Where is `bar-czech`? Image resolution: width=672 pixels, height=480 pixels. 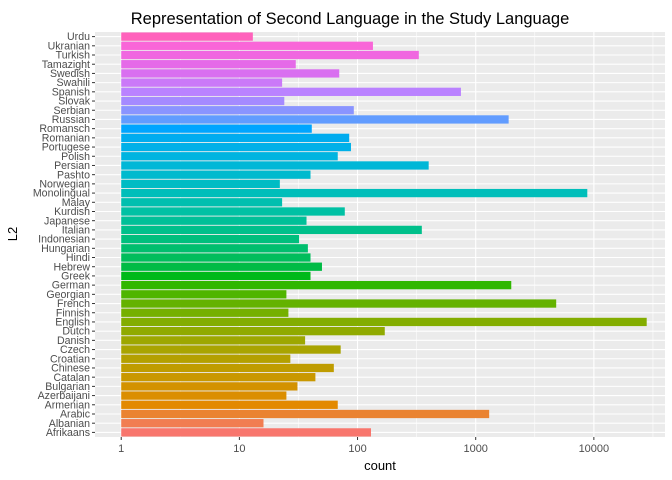
bar-czech is located at coordinates (231, 349).